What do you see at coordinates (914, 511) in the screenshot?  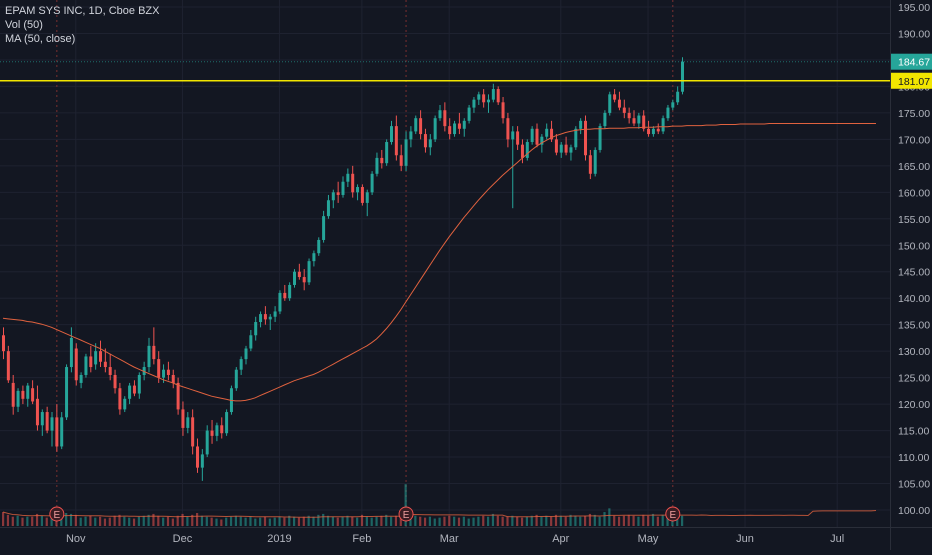 I see `price-tick-label: 100.00` at bounding box center [914, 511].